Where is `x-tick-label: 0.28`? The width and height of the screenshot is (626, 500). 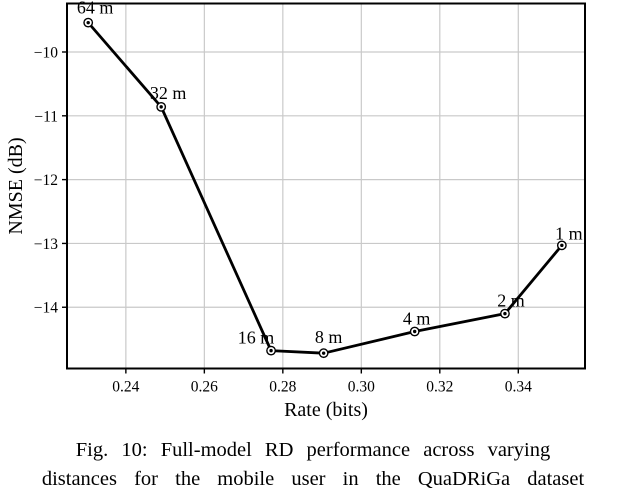
x-tick-label: 0.28 is located at coordinates (282, 387).